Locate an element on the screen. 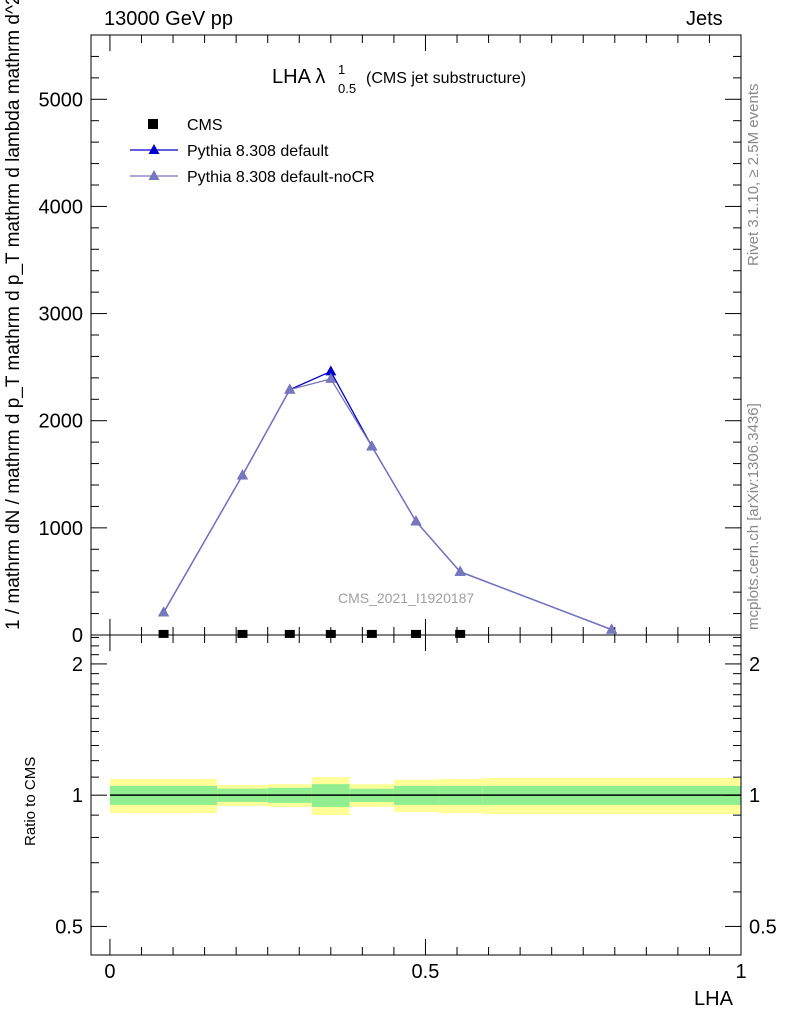 This screenshot has height=1024, width=786. x-axis-label: LHA is located at coordinates (713, 999).